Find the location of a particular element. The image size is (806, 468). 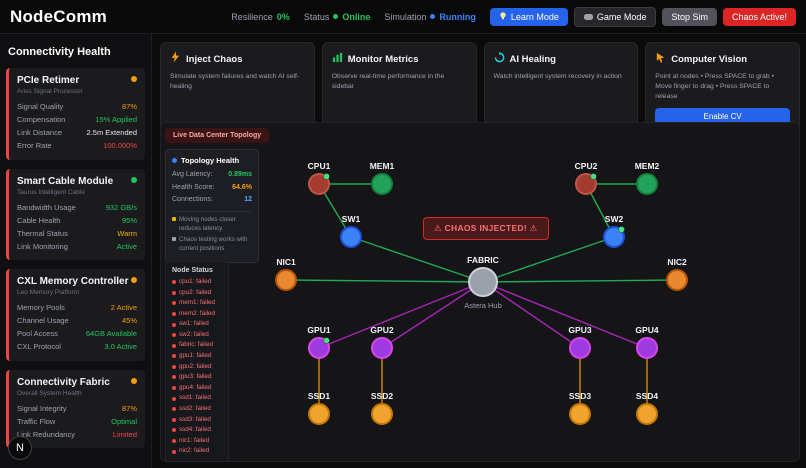

metric-label: Link Monitoring is located at coordinates (42, 246).